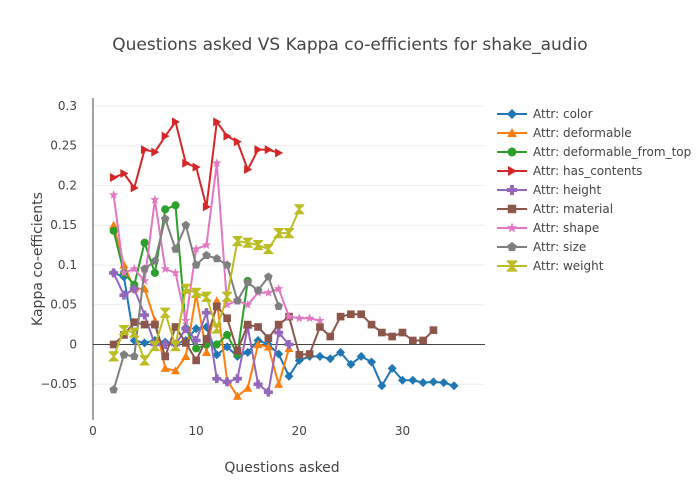 The width and height of the screenshot is (700, 500). What do you see at coordinates (594, 152) in the screenshot?
I see `legend-item-deformable-from-top: Attr: deformable_from_top` at bounding box center [594, 152].